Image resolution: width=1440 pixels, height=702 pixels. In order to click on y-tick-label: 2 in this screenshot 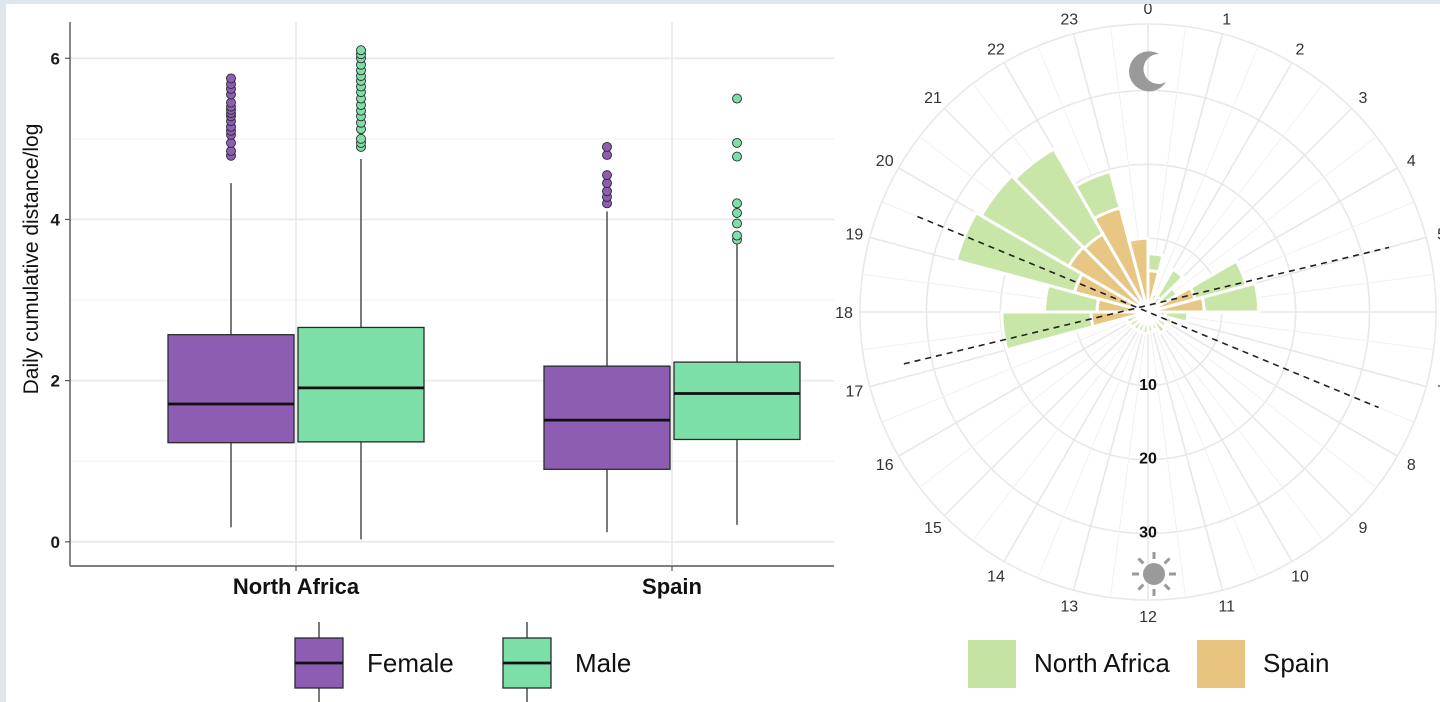, I will do `click(55, 381)`.